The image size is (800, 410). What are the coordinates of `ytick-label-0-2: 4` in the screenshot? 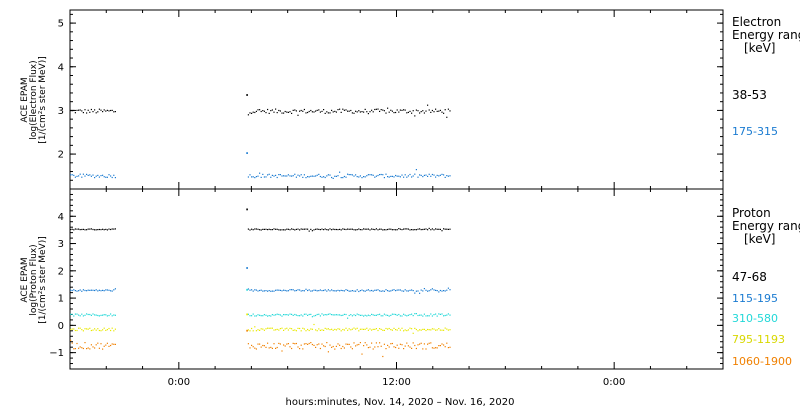 It's located at (61, 67).